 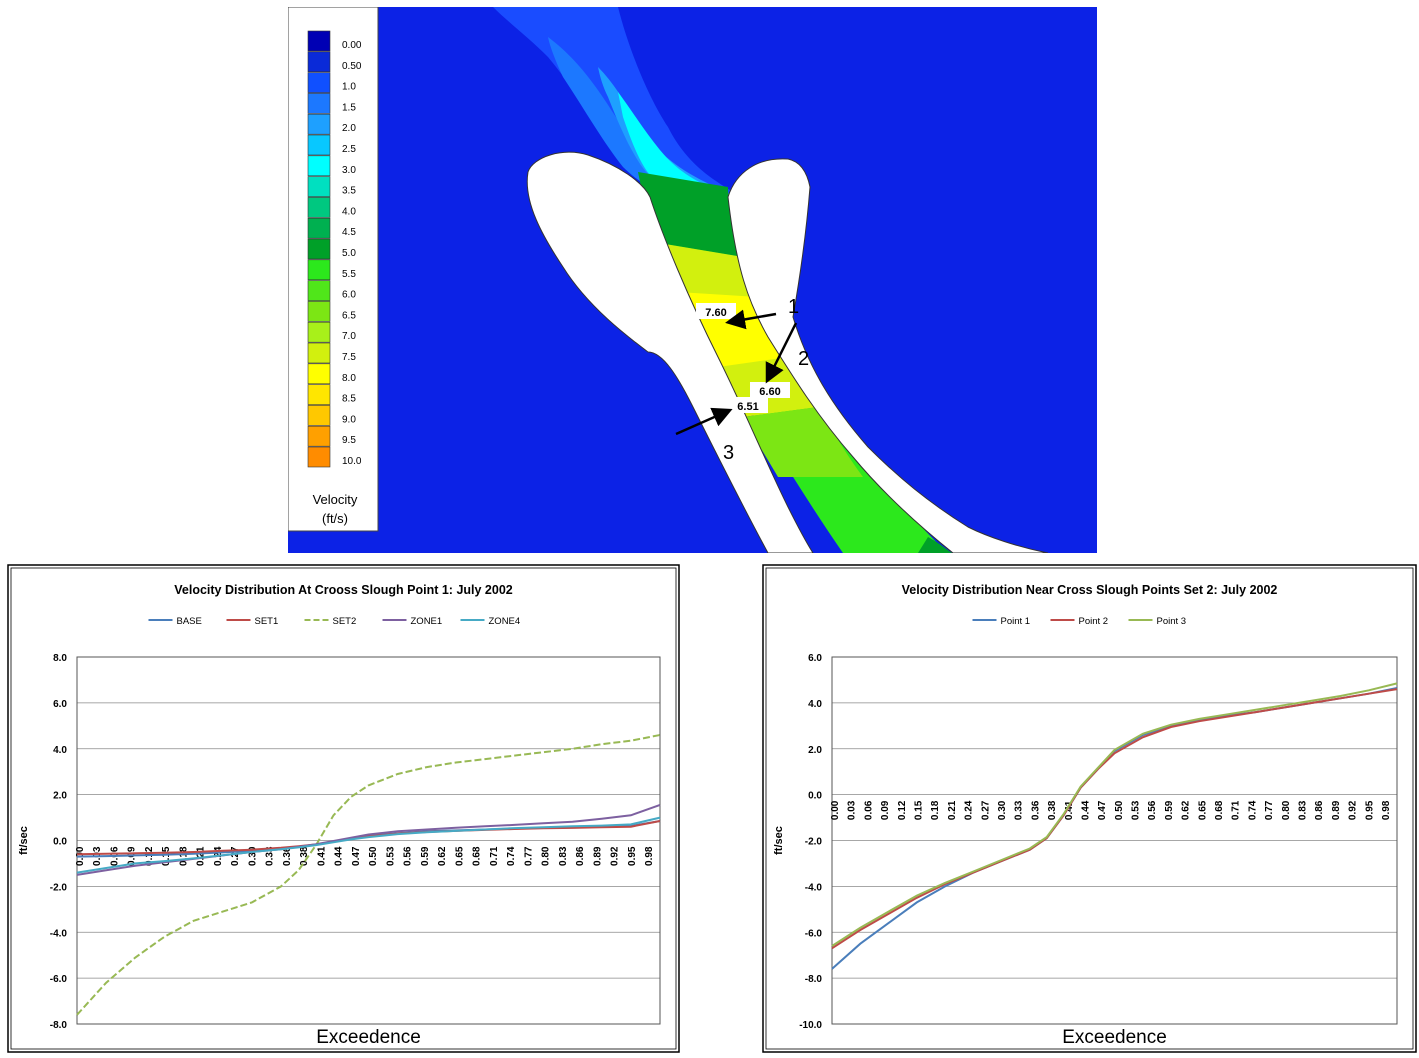 I want to click on legend-unit: (ft/s), so click(x=335, y=518).